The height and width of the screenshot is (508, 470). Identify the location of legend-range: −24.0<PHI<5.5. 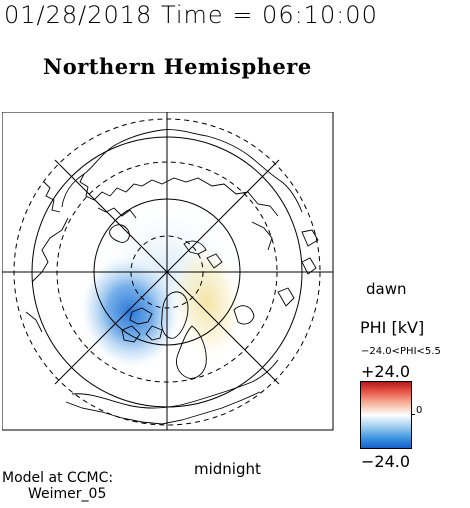
(401, 351).